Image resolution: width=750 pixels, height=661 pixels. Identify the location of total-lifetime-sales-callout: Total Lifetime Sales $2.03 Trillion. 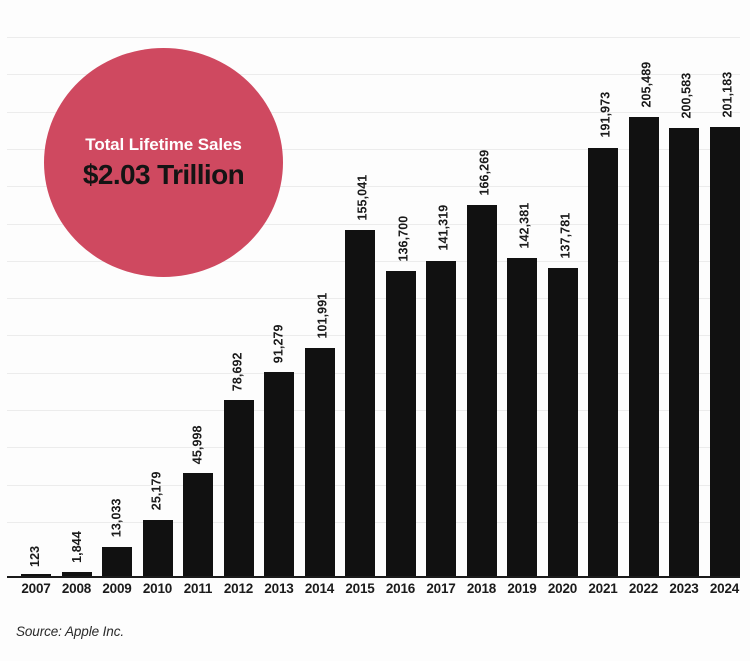
(163, 162).